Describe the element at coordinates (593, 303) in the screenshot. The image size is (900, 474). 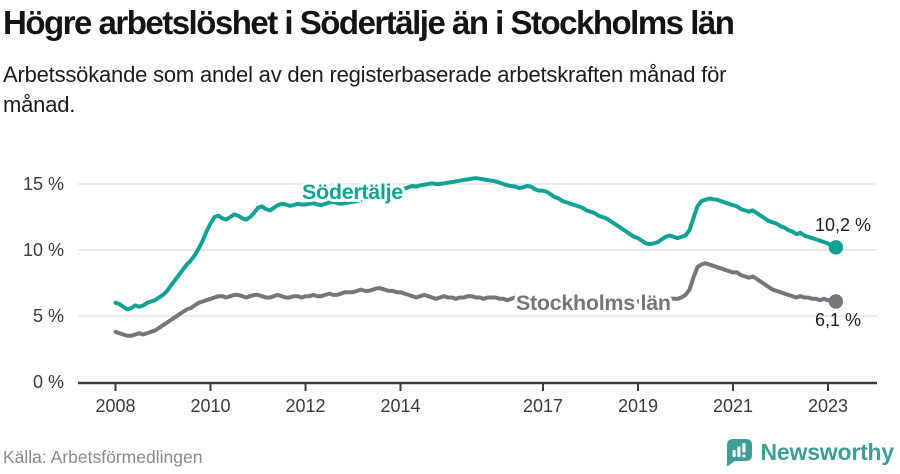
I see `series-label-stockholms-l-n: Stockholms län` at that location.